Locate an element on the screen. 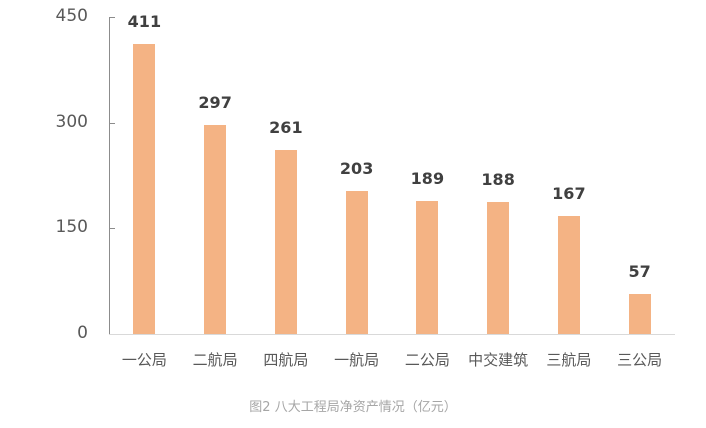 This screenshot has width=706, height=428. x-category-label: 三公局 is located at coordinates (640, 360).